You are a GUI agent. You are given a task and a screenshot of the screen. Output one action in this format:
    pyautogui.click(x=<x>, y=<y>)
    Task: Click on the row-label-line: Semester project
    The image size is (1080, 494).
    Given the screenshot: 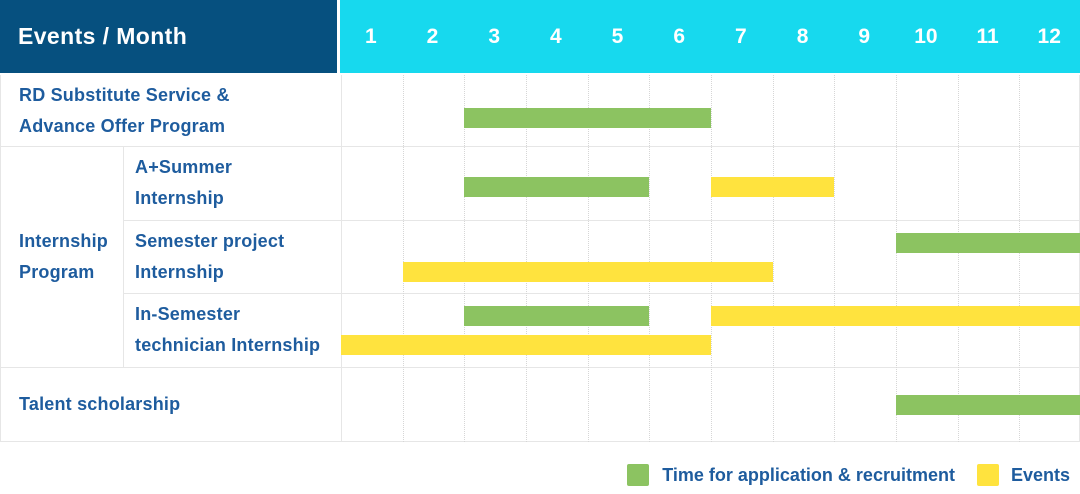 What is the action you would take?
    pyautogui.click(x=210, y=240)
    